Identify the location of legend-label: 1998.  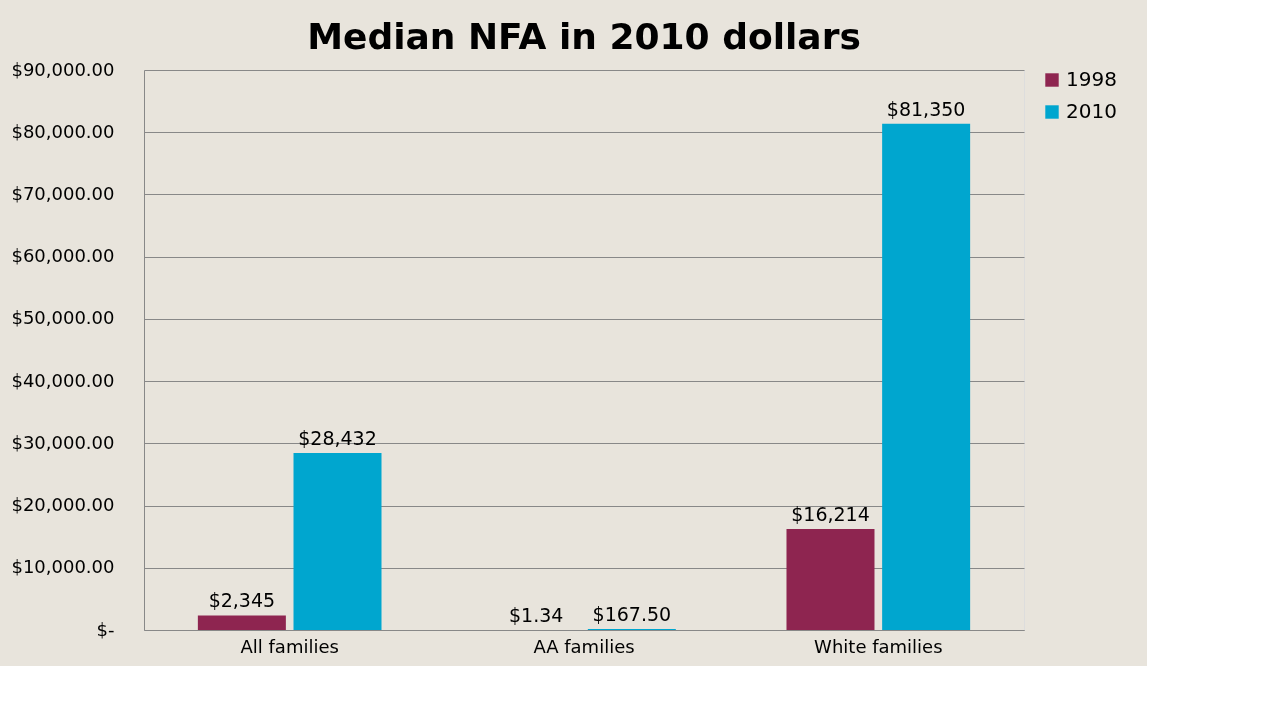
(1091, 79).